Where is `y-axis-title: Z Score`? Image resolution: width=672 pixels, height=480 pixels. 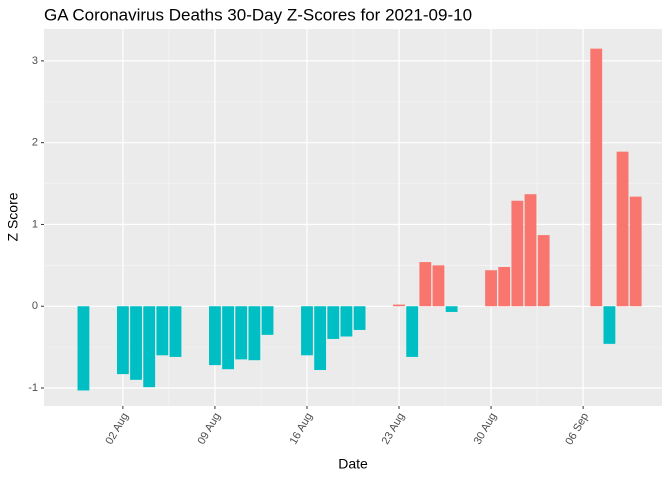 y-axis-title: Z Score is located at coordinates (13, 216).